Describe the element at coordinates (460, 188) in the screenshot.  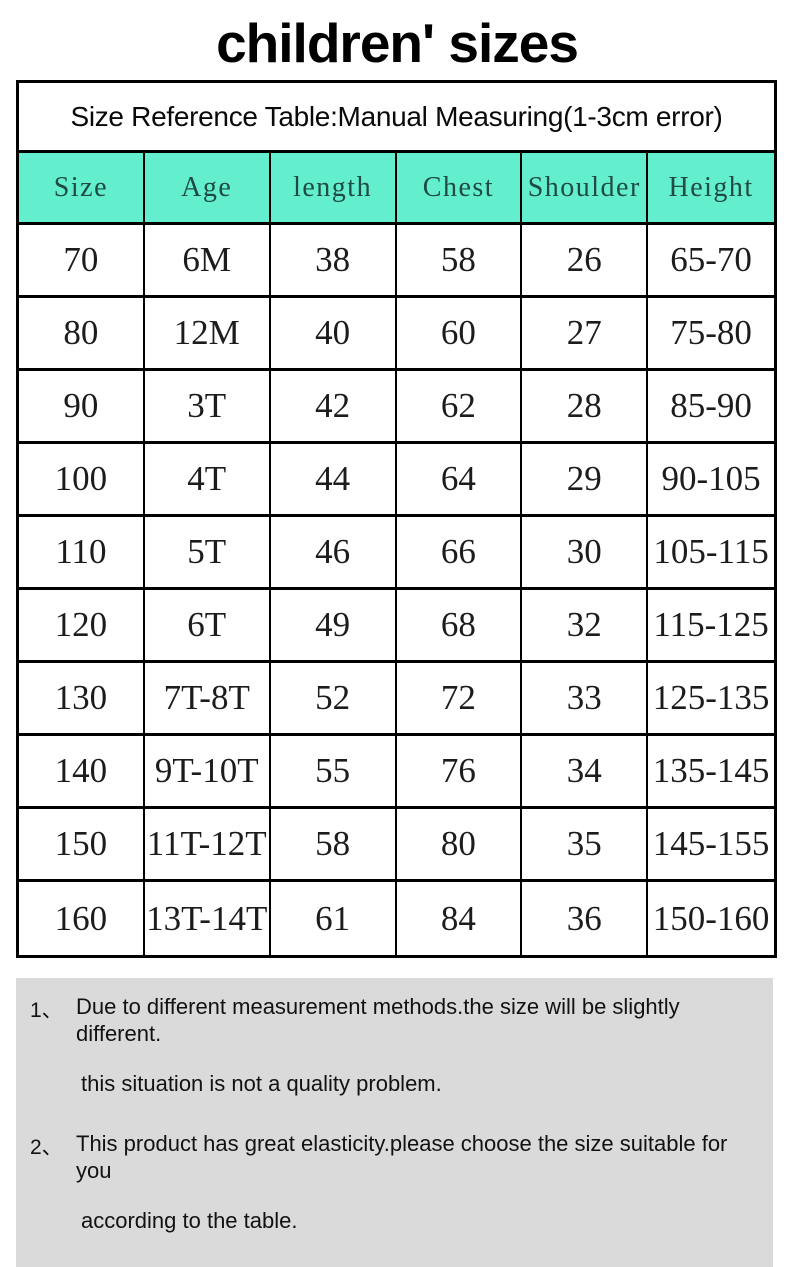
I see `column-header-chest: Chest` at that location.